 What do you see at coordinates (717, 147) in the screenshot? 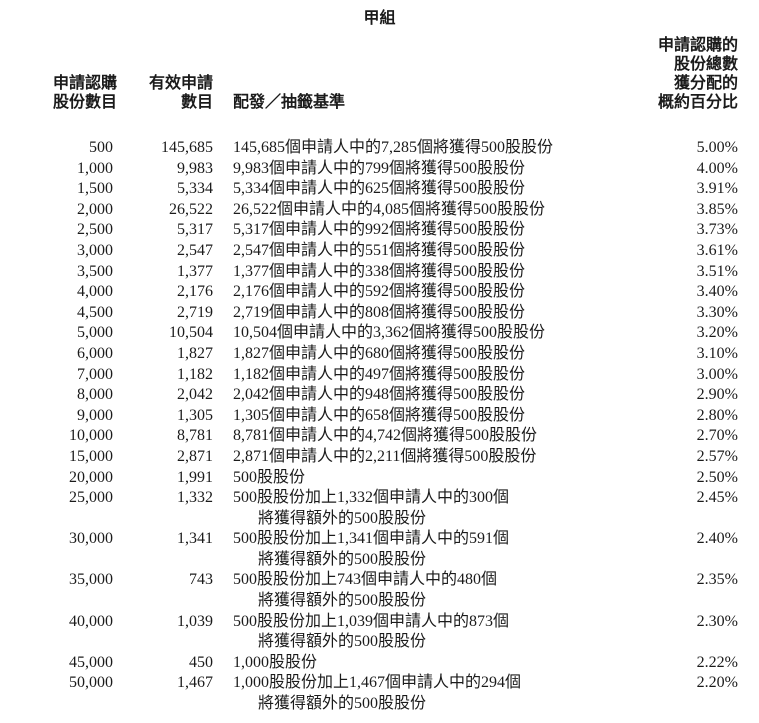
I see `percent-cell: 5.00%` at bounding box center [717, 147].